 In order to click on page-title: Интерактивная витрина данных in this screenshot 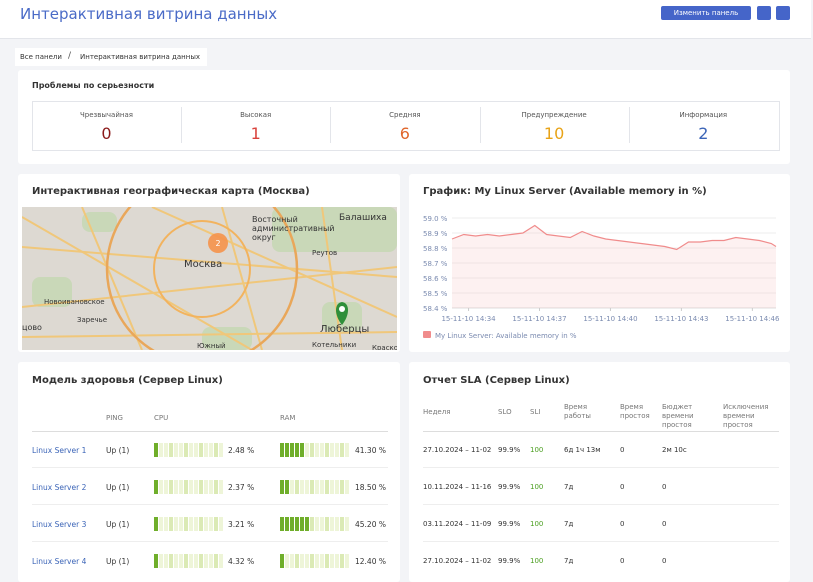, I will do `click(149, 14)`.